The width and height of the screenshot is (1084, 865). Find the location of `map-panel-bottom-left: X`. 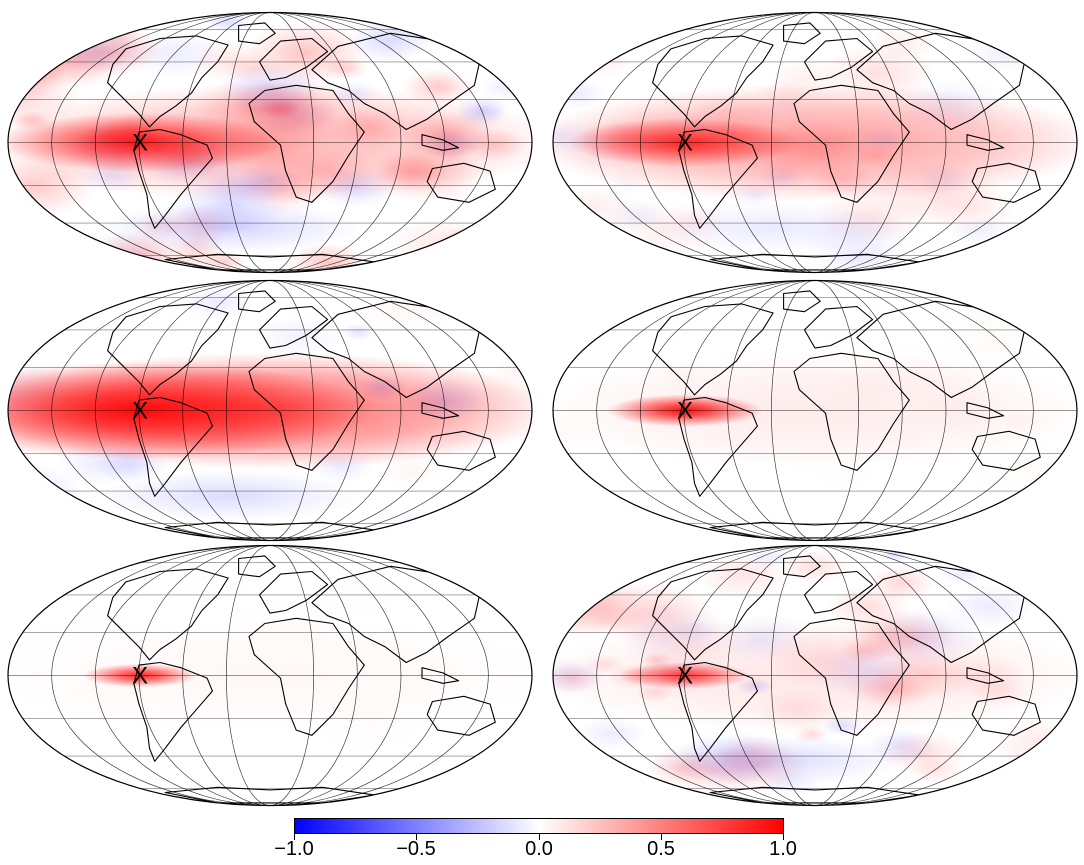

map-panel-bottom-left: X is located at coordinates (270, 675).